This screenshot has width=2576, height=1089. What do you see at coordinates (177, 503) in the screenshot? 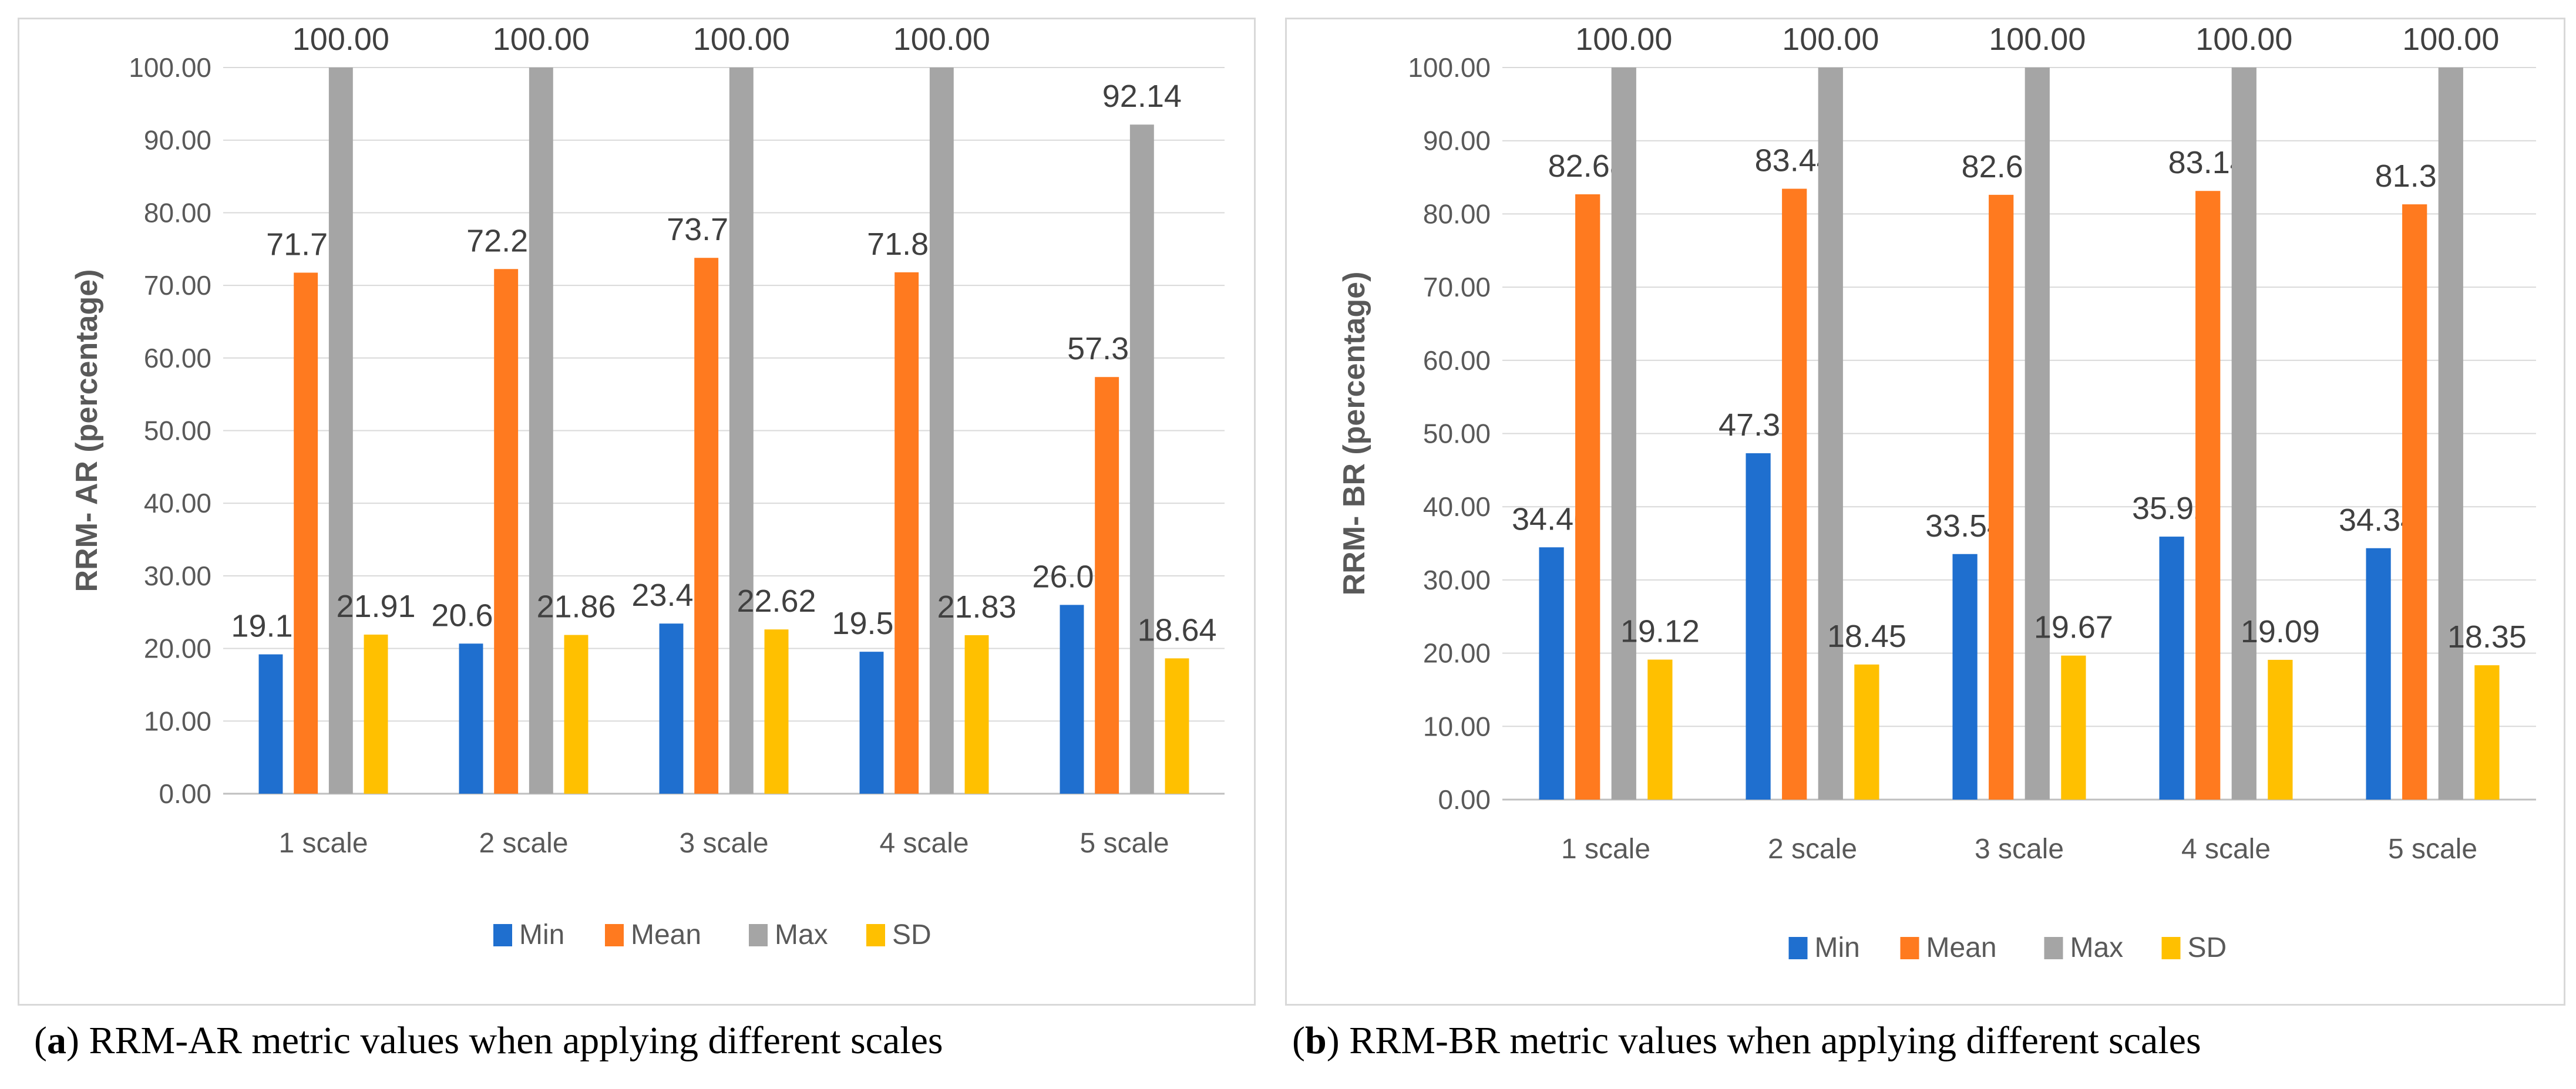
I see `y-tick-label-a-4: 40.00` at bounding box center [177, 503].